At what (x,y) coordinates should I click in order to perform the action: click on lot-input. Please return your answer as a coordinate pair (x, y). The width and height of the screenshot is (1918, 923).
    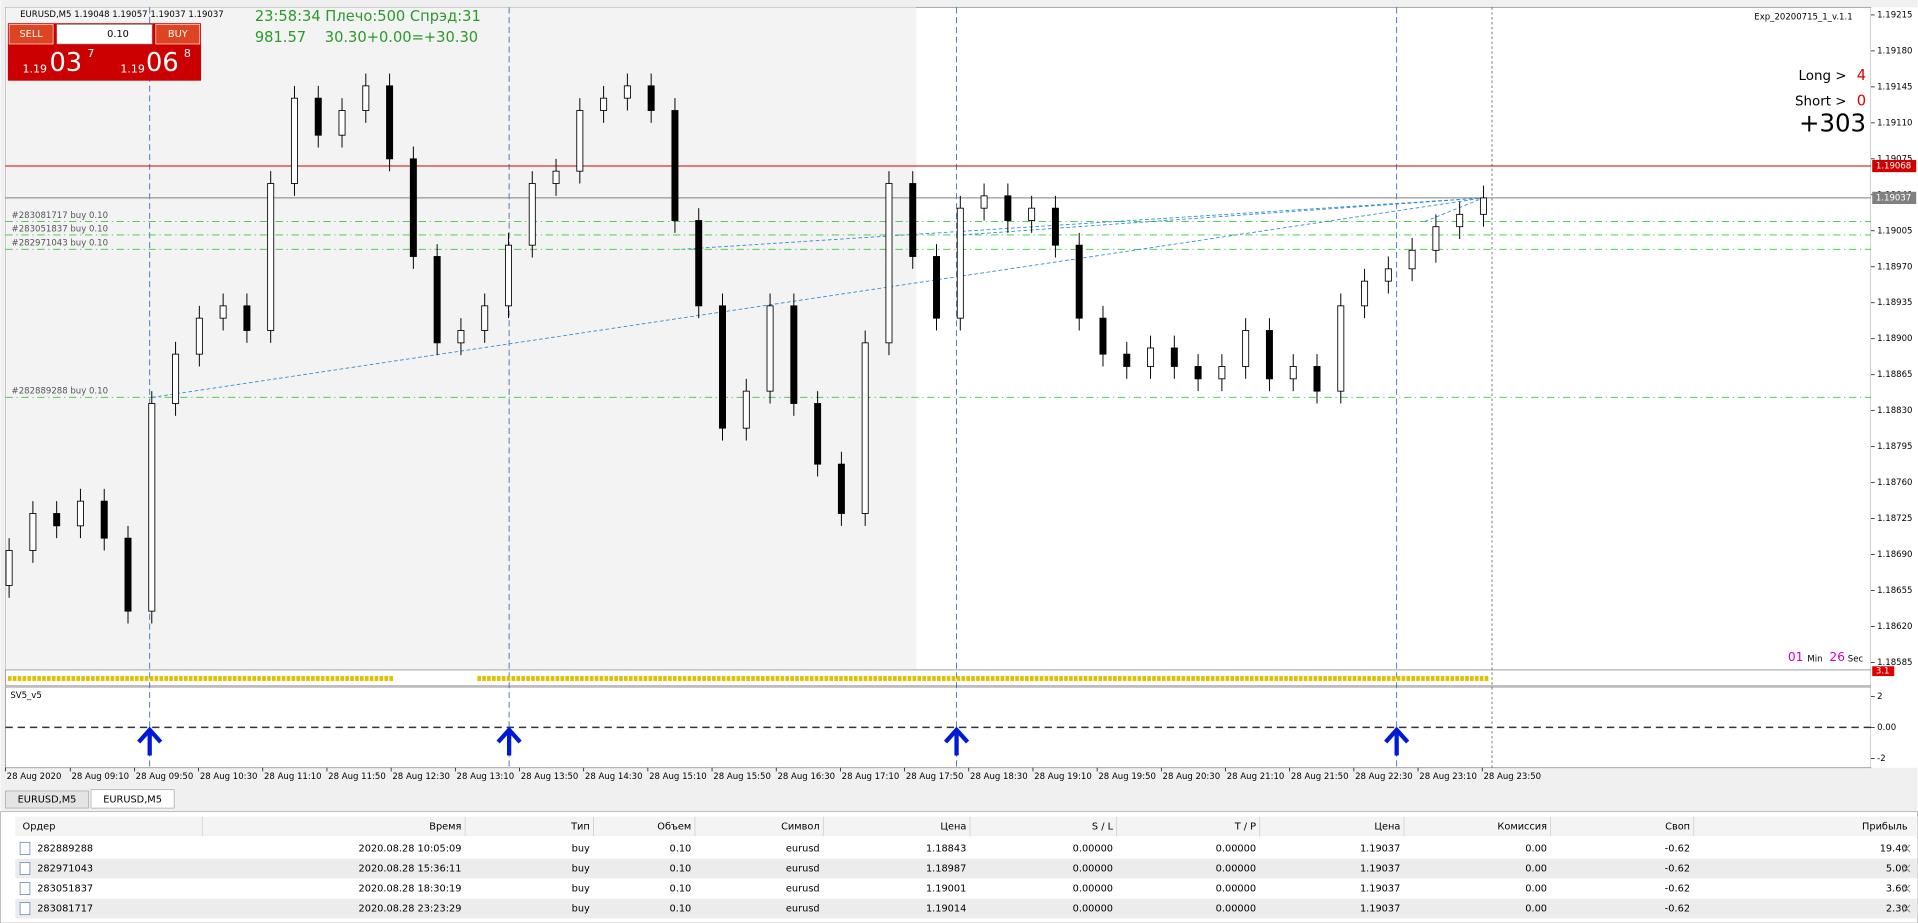
    Looking at the image, I should click on (104, 34).